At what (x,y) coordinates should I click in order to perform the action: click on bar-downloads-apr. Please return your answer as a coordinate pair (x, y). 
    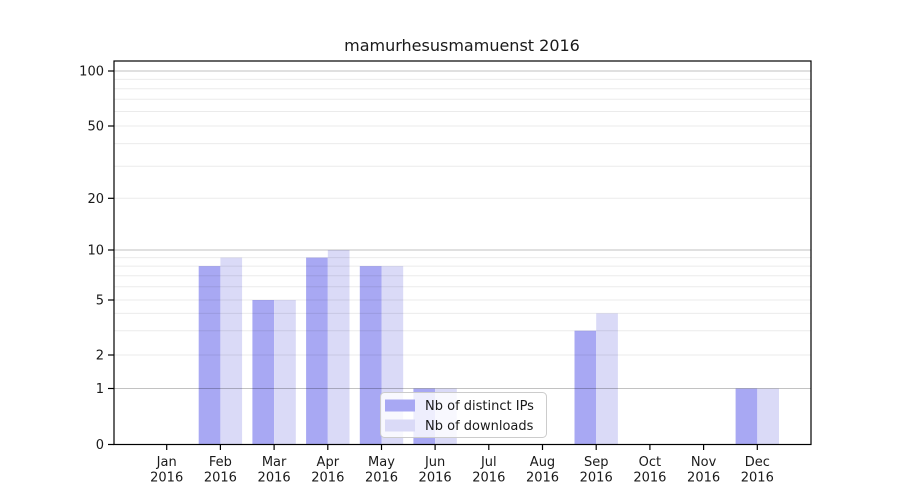
    Looking at the image, I should click on (338, 347).